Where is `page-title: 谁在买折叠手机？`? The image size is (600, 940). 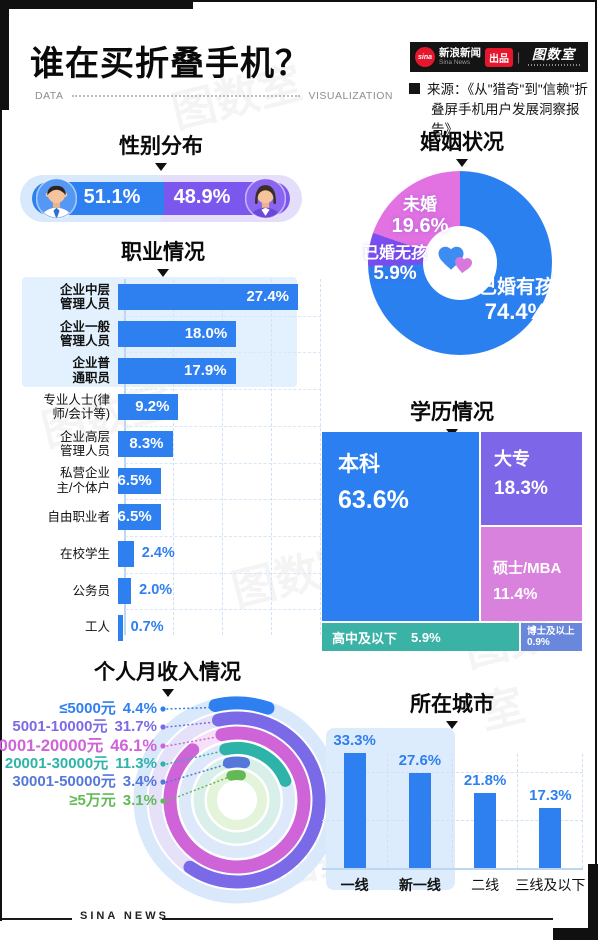
page-title: 谁在买折叠手机？ is located at coordinates (170, 64).